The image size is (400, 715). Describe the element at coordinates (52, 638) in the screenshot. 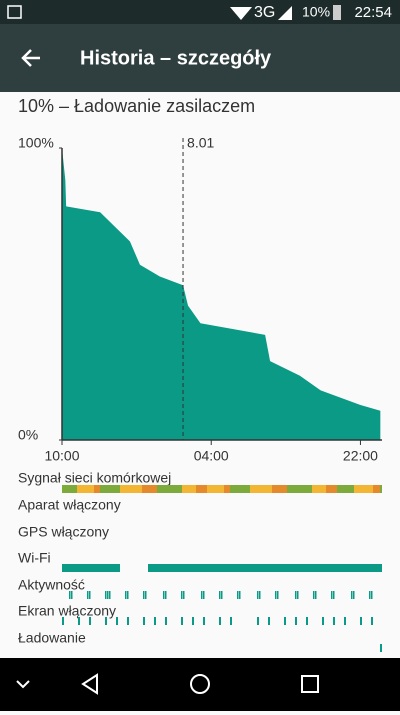

I see `row-label: Ładowanie` at that location.